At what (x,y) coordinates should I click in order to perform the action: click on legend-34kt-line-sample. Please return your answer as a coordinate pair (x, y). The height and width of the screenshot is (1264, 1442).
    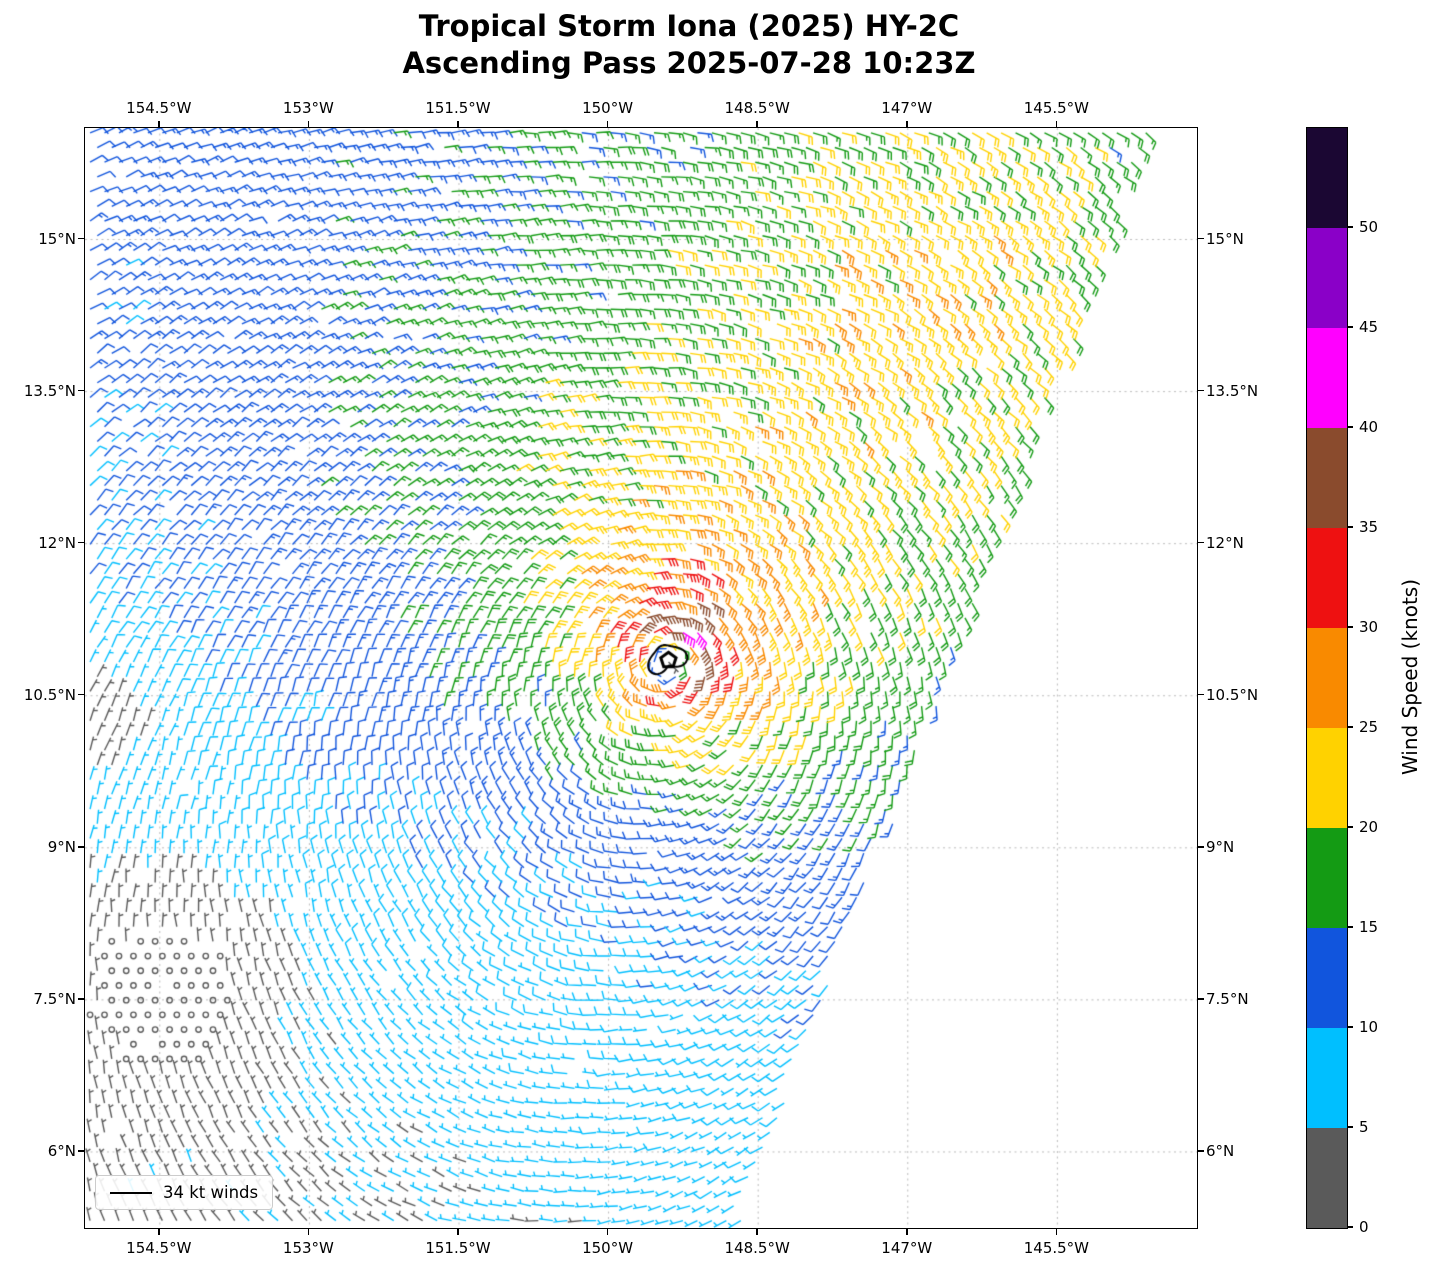
    Looking at the image, I should click on (131, 1192).